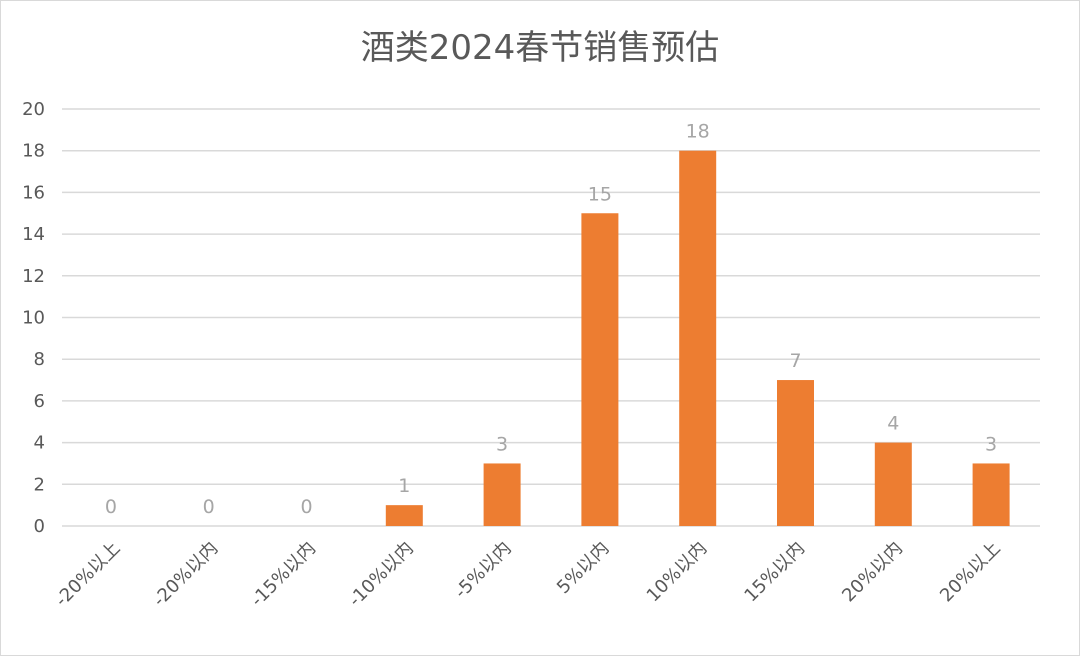 This screenshot has width=1080, height=656. What do you see at coordinates (33, 151) in the screenshot?
I see `y-tick-label: 18` at bounding box center [33, 151].